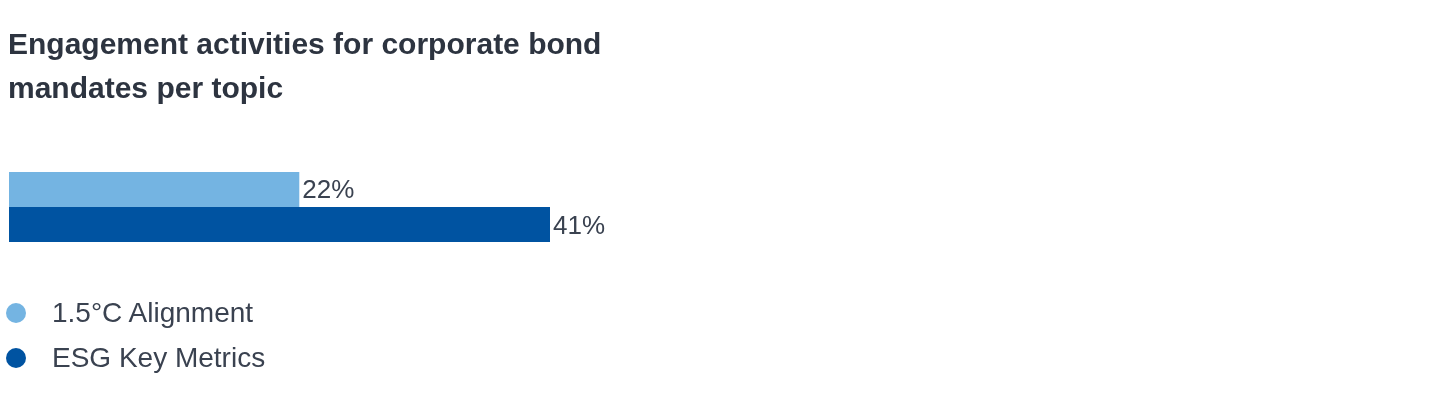  Describe the element at coordinates (159, 357) in the screenshot. I see `legend-label: ESG Key Metrics` at that location.